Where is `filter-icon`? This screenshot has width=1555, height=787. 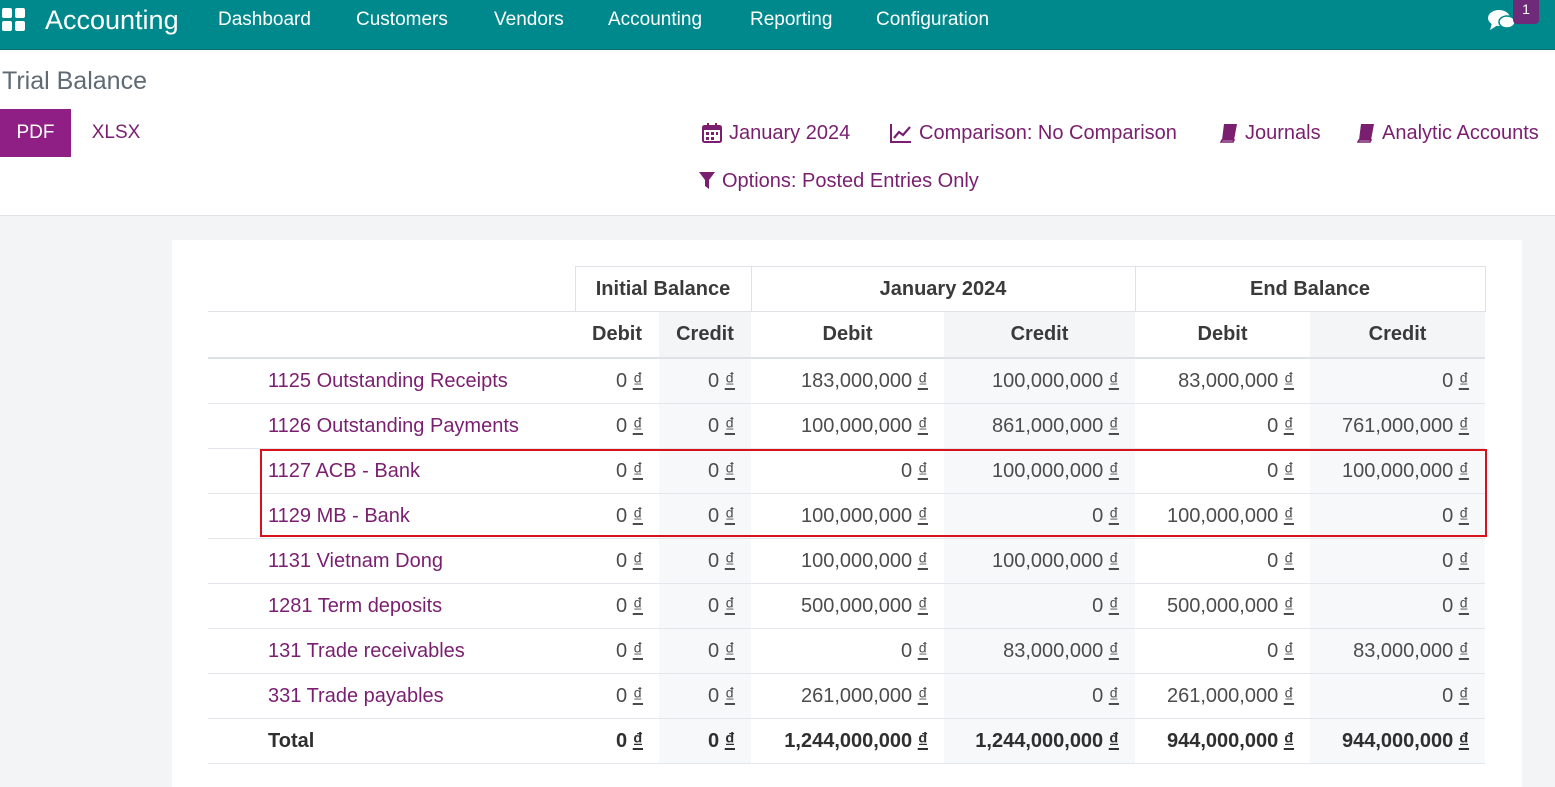 filter-icon is located at coordinates (707, 180).